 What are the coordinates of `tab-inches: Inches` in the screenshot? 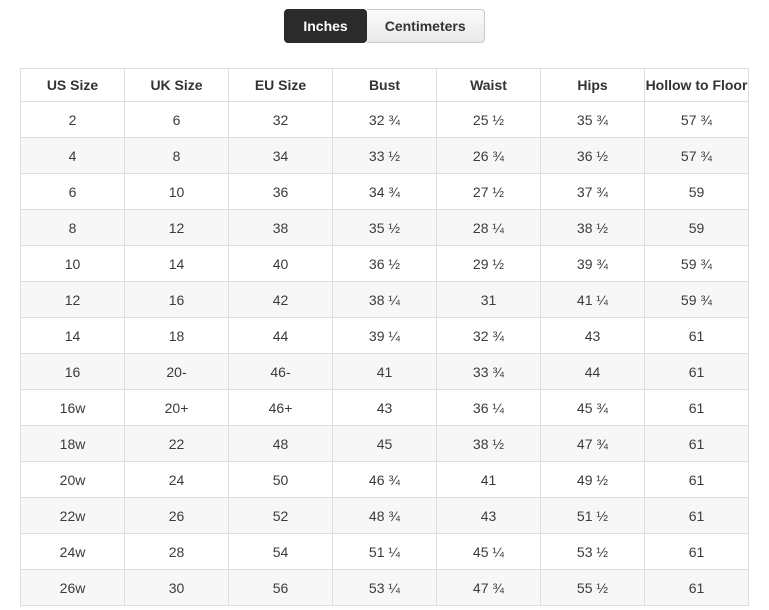 It's located at (325, 26).